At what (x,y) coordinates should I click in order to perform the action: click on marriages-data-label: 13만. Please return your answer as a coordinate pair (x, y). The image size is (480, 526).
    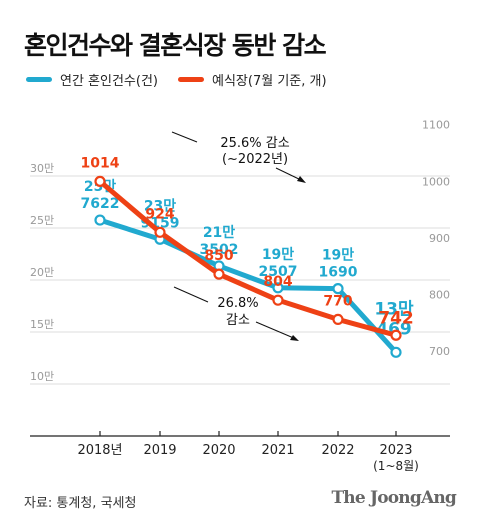
    Looking at the image, I should click on (394, 309).